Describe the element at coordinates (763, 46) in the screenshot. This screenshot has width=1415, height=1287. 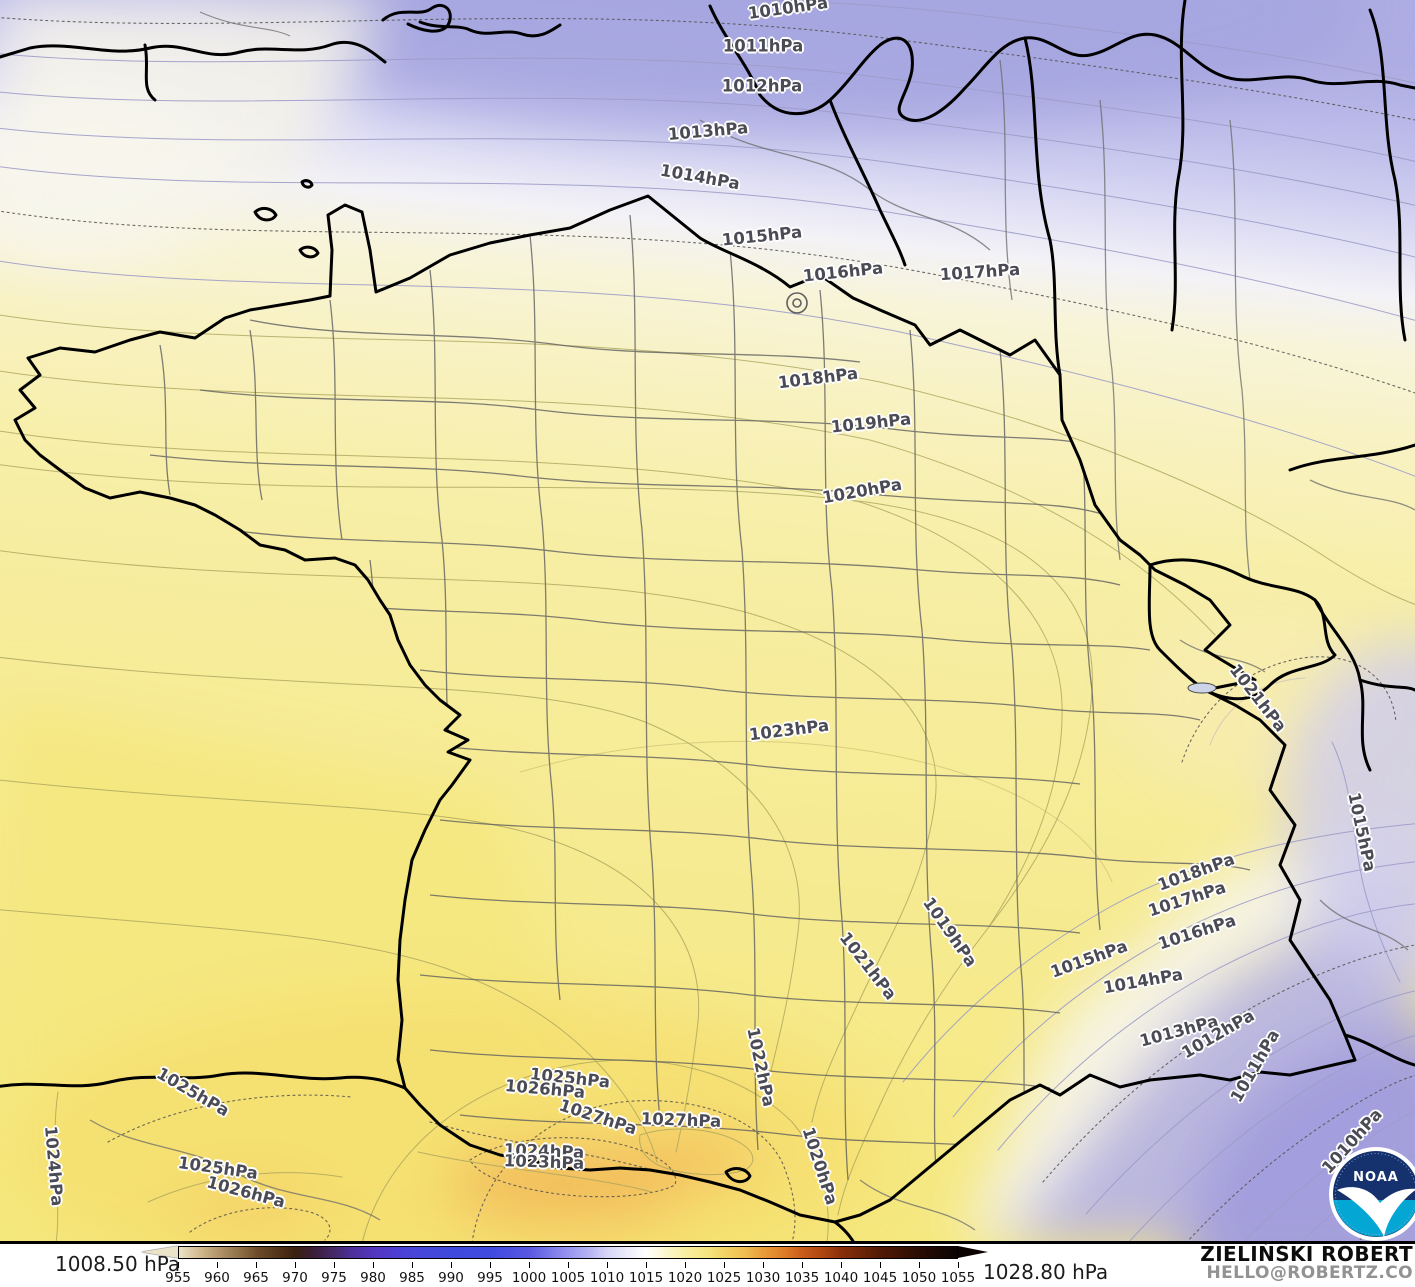
I see `isobar-label: 1011hPa` at that location.